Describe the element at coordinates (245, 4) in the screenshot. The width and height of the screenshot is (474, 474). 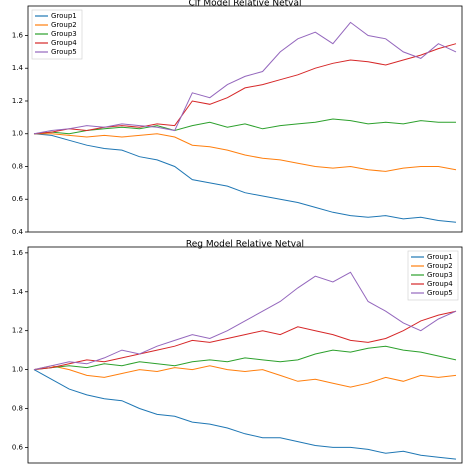
I see `chart-title: Clf Model Relative Netval` at that location.